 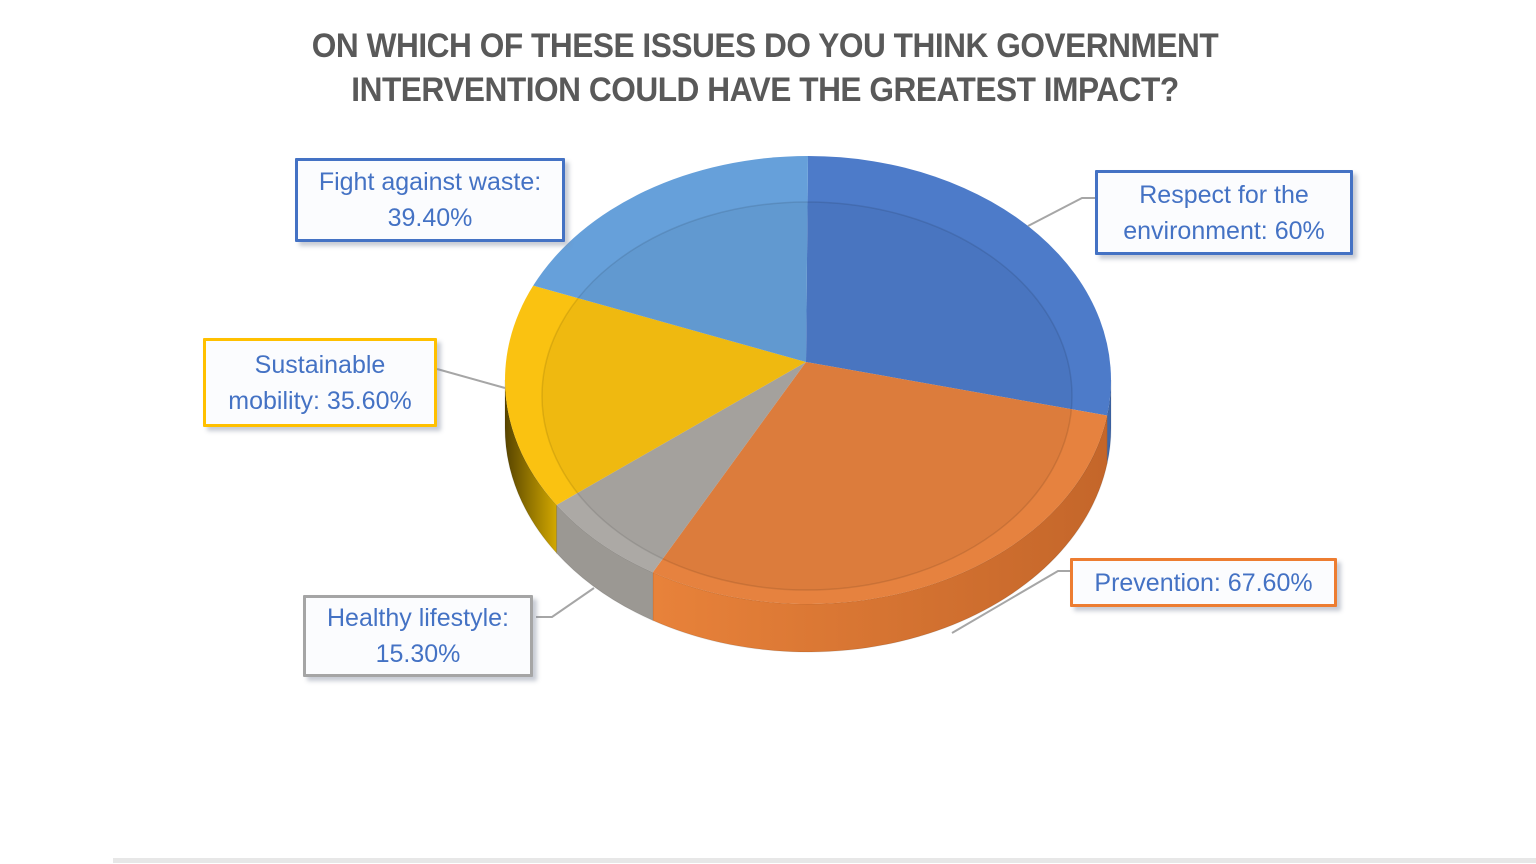 I want to click on leader-line-prevention, so click(x=1011, y=602).